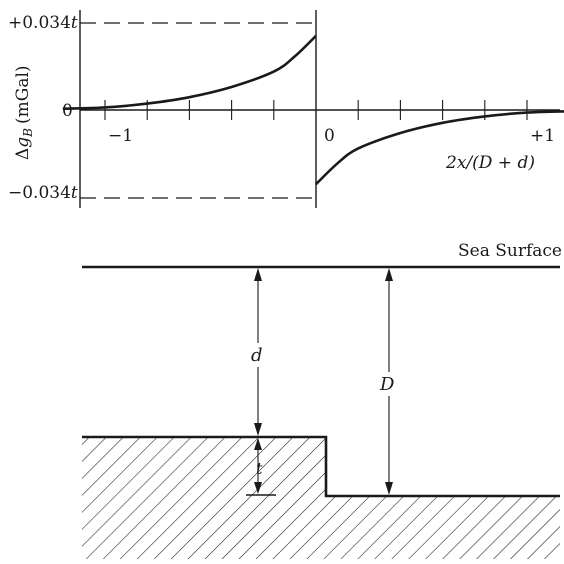  I want to click on d-arrow-bottom, so click(258, 429).